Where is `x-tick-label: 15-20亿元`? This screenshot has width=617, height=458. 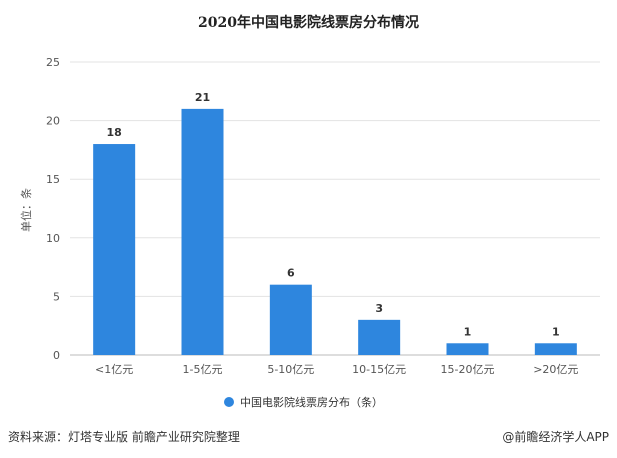 x-tick-label: 15-20亿元 is located at coordinates (468, 369).